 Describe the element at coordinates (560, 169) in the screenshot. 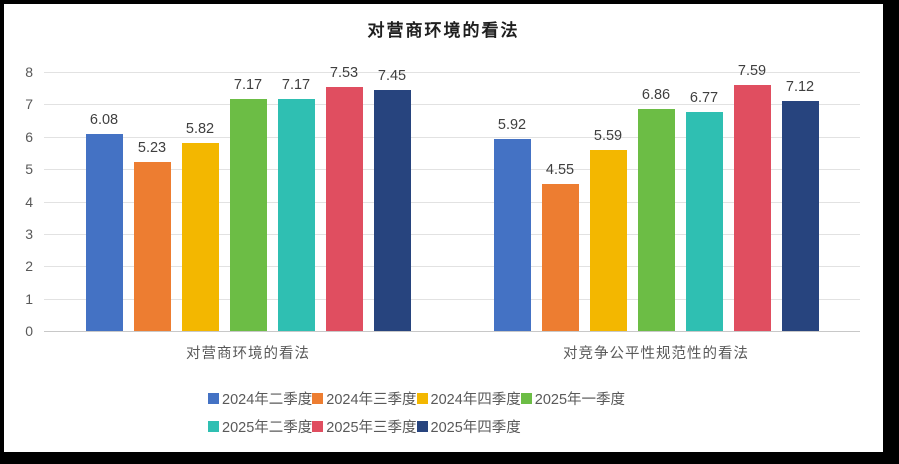

I see `bar-value-label: 4.55` at that location.